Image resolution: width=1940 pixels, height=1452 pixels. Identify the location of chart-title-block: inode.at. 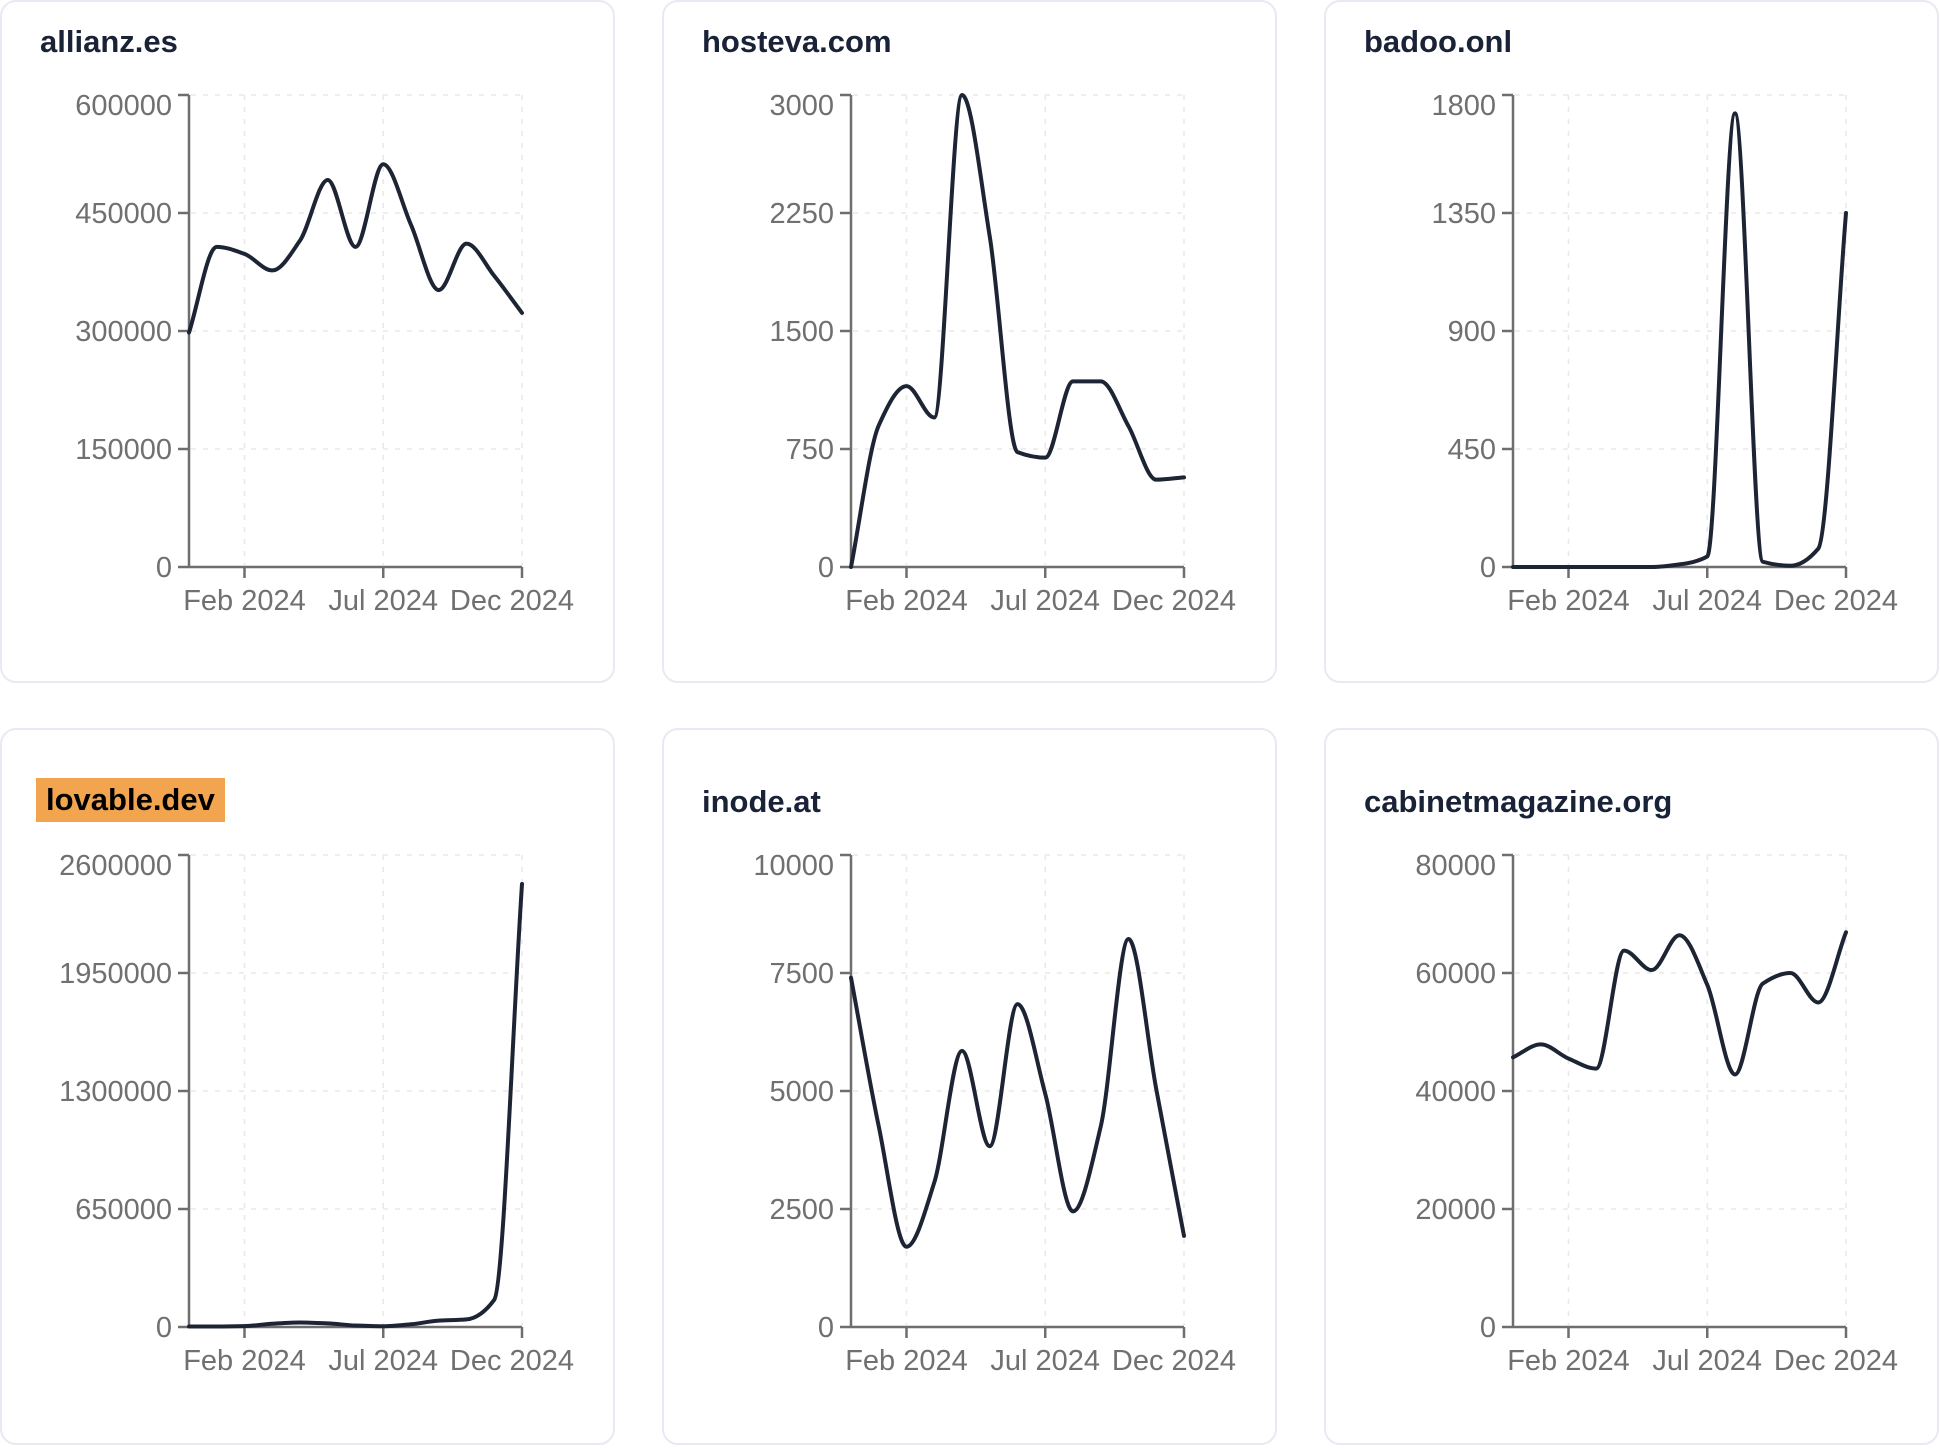
(969, 776).